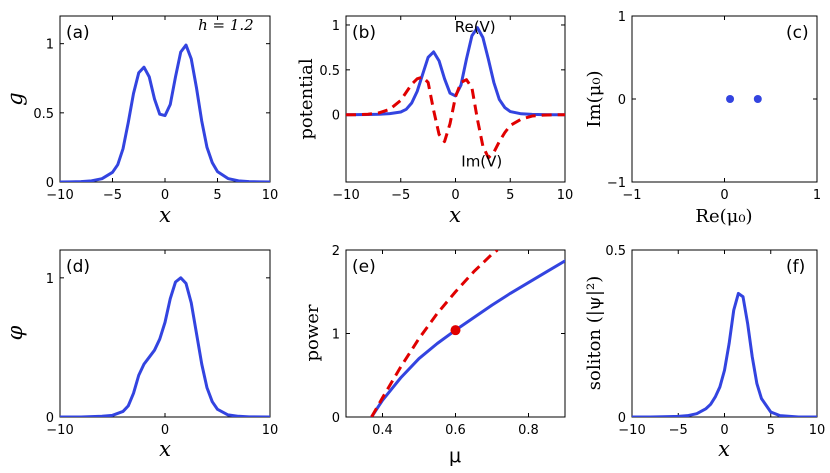 The width and height of the screenshot is (830, 473). What do you see at coordinates (723, 216) in the screenshot?
I see `x-axis-label: Re(μ₀)` at bounding box center [723, 216].